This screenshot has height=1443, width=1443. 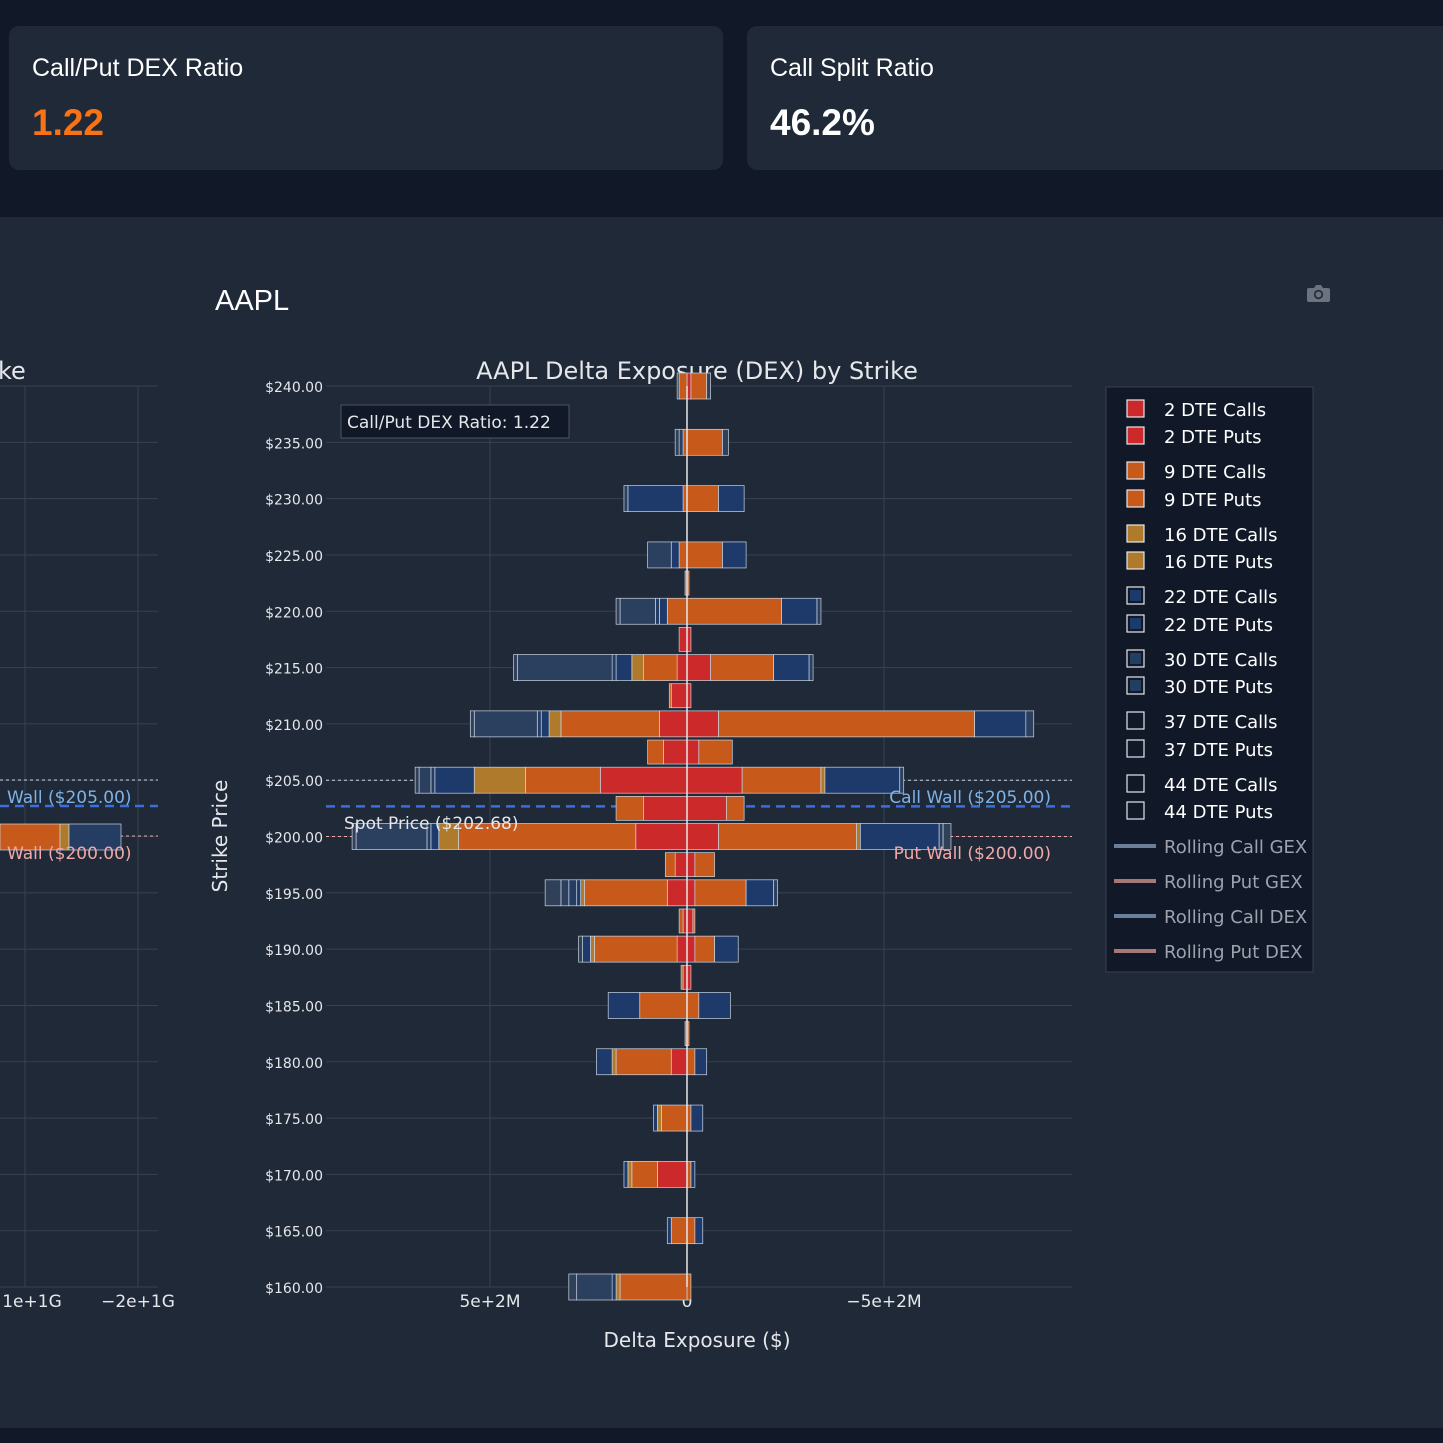 I want to click on legend-label: 22 DTE Puts, so click(x=1218, y=625).